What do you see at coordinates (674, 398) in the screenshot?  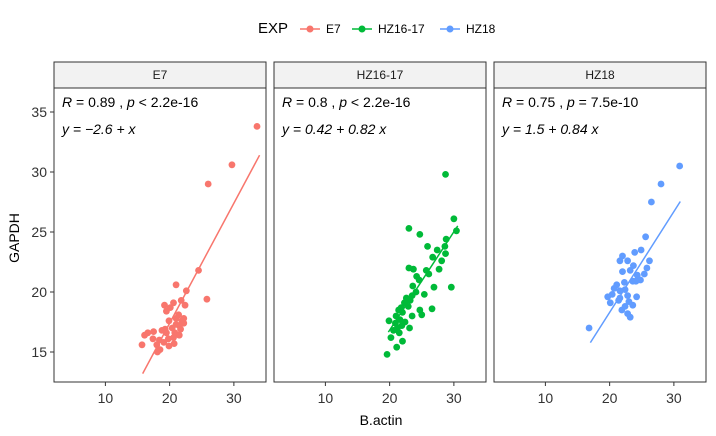 I see `x-tick-label-hz18-30: 30` at bounding box center [674, 398].